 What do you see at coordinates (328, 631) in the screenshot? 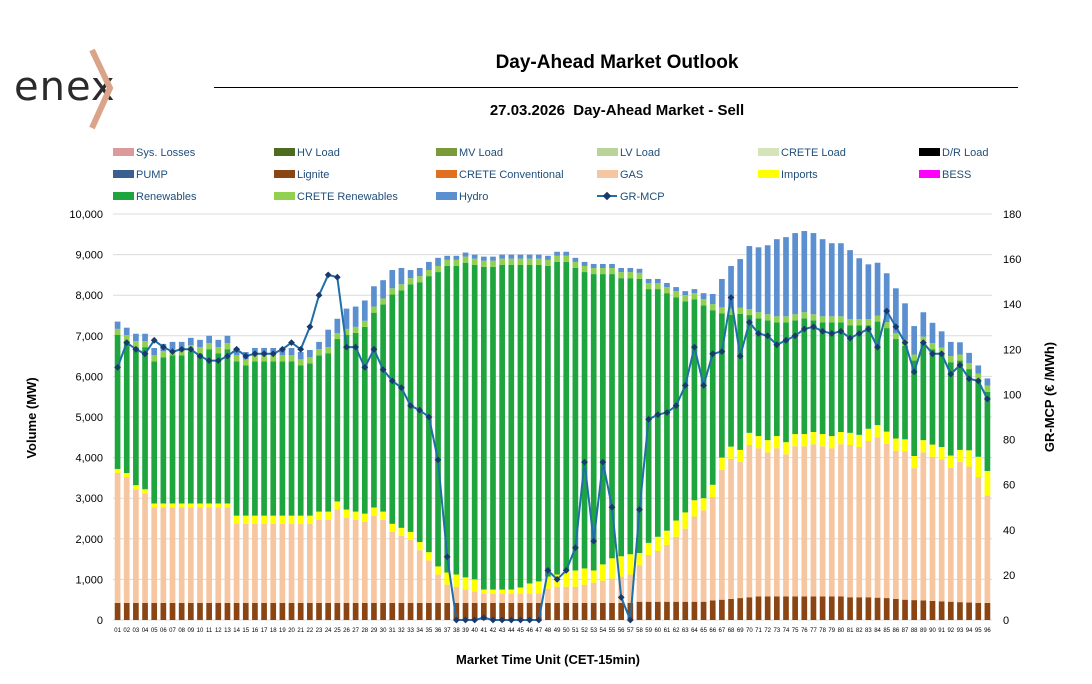
I see `x-tick-label: 24` at bounding box center [328, 631].